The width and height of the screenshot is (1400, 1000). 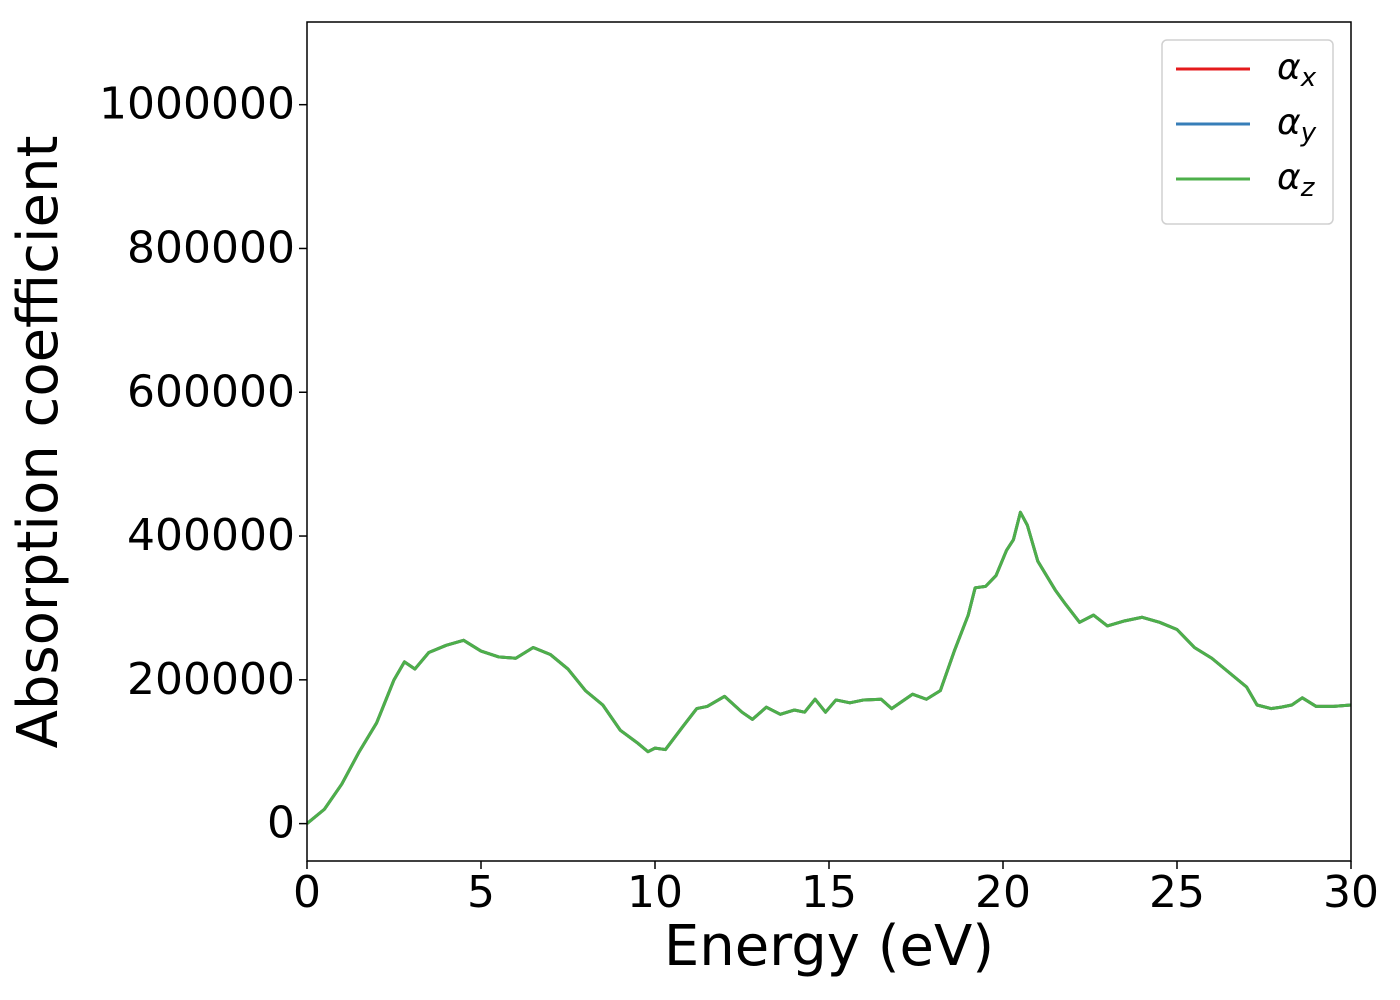 I want to click on y-tick-label: 1000000, so click(x=197, y=104).